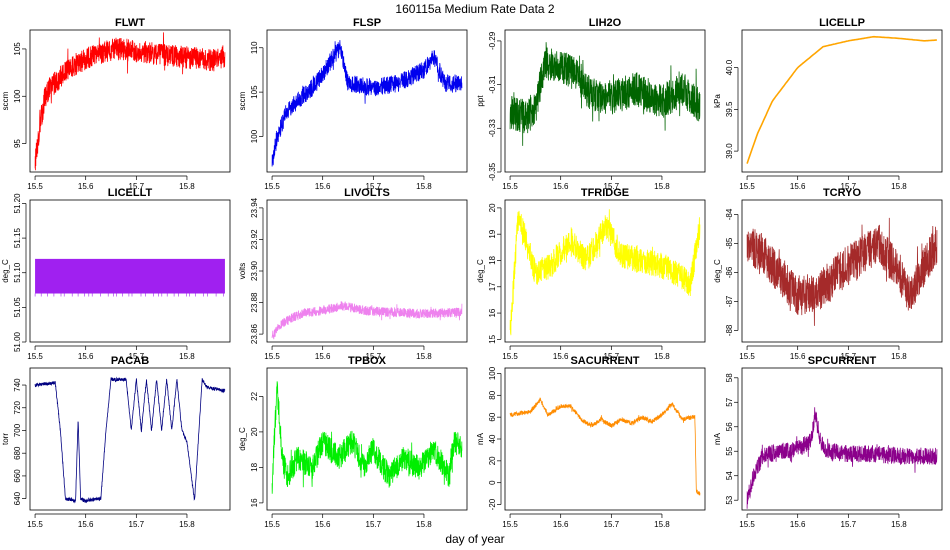  Describe the element at coordinates (254, 207) in the screenshot. I see `y-tick-label: 23.94` at that location.